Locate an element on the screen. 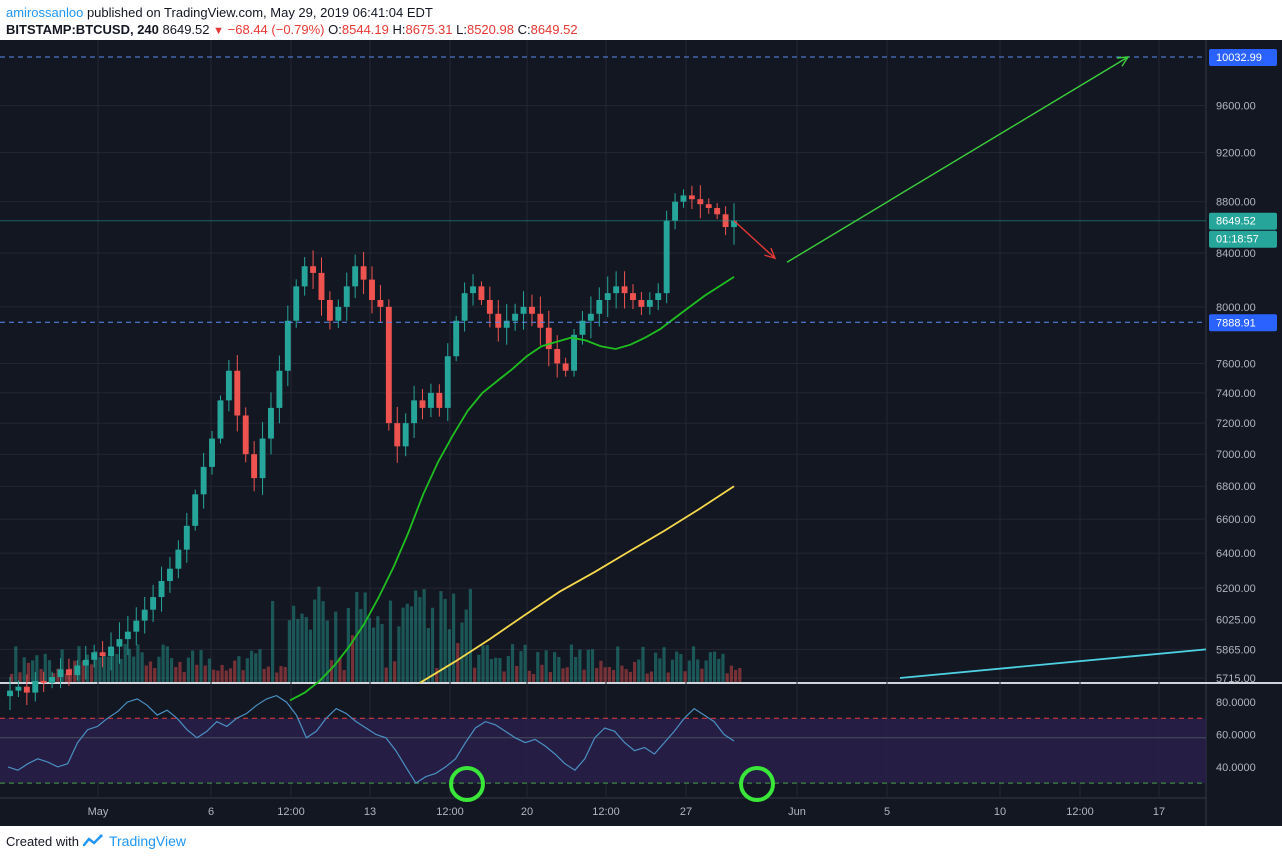  top-level-tag is located at coordinates (1243, 57).